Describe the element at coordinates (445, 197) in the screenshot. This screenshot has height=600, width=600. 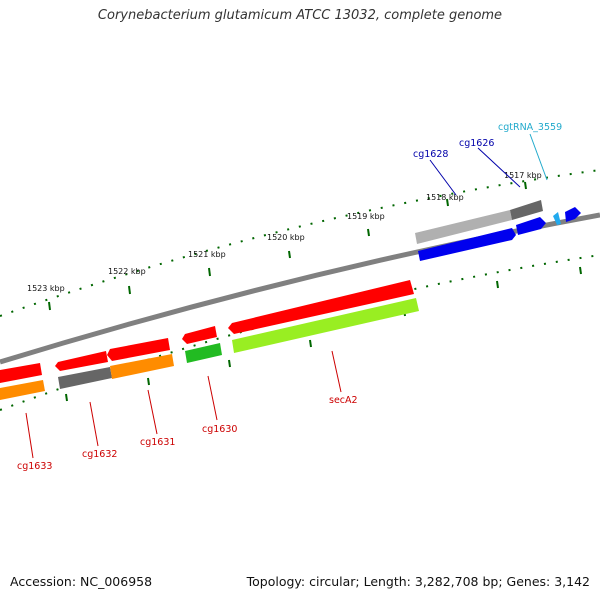
I see `tick-label-1518: 1518 kbp` at that location.